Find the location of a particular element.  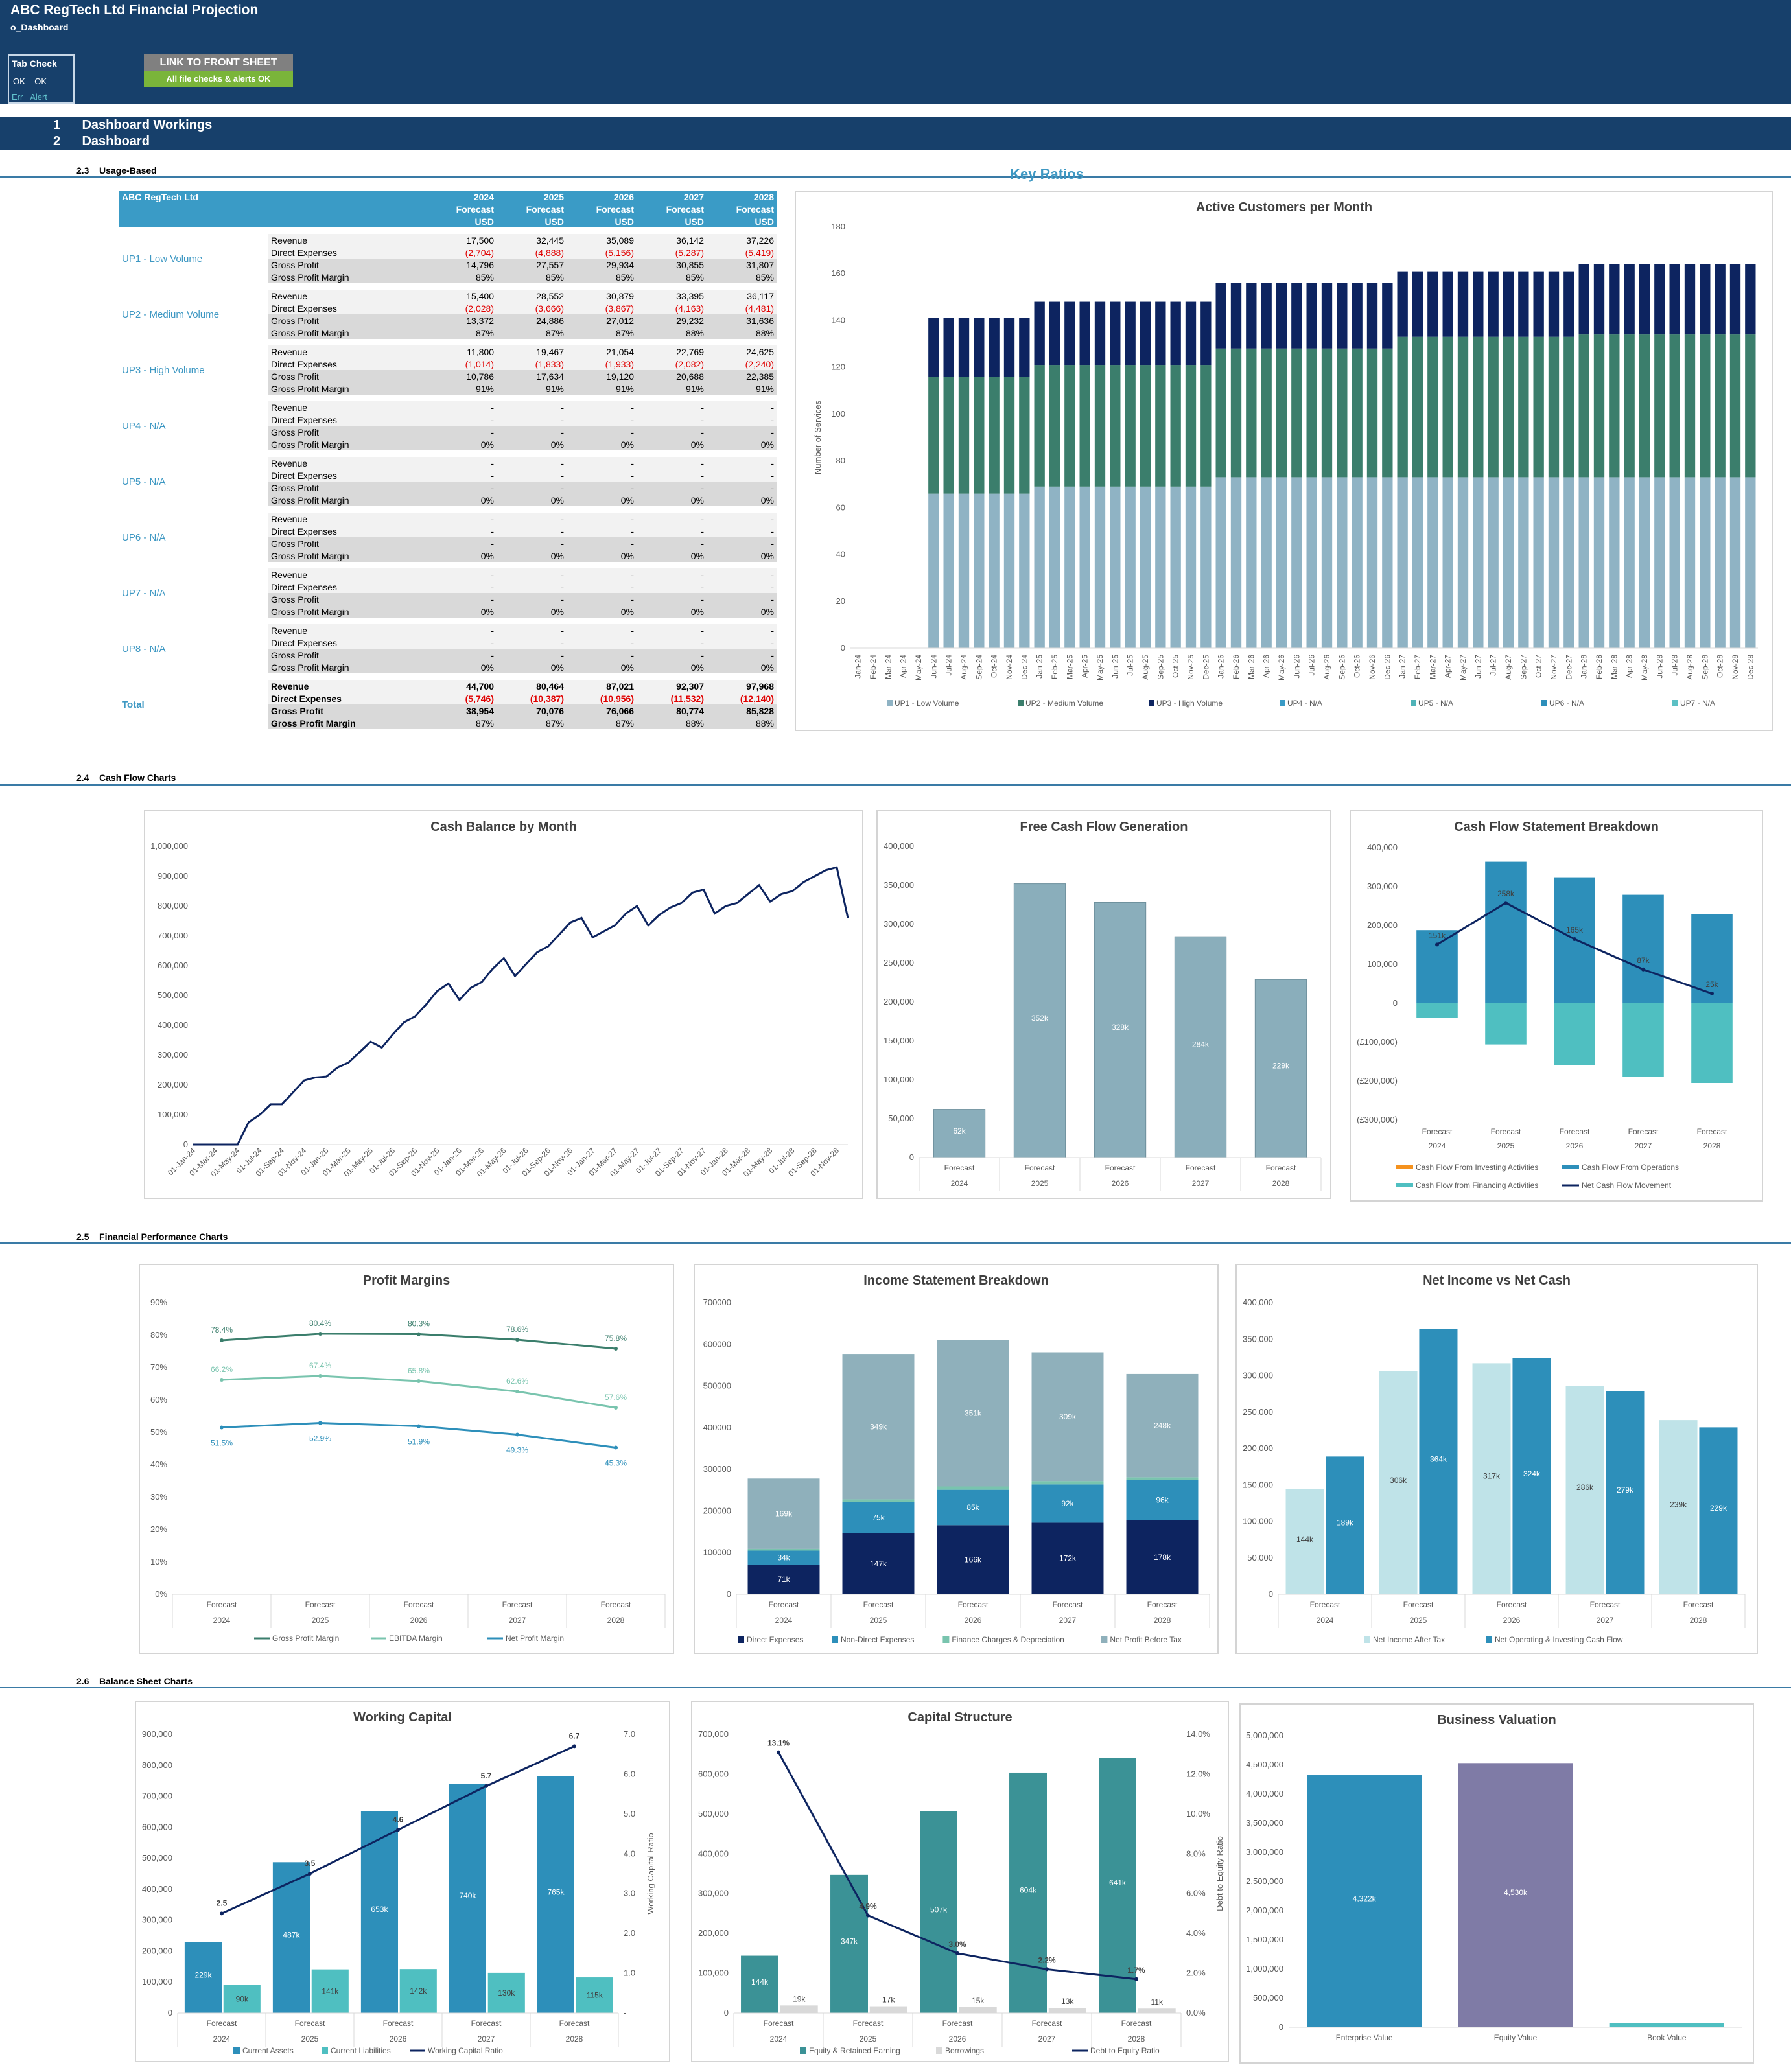

nav-item-dashboard: 2 Dashboard is located at coordinates (101, 141).